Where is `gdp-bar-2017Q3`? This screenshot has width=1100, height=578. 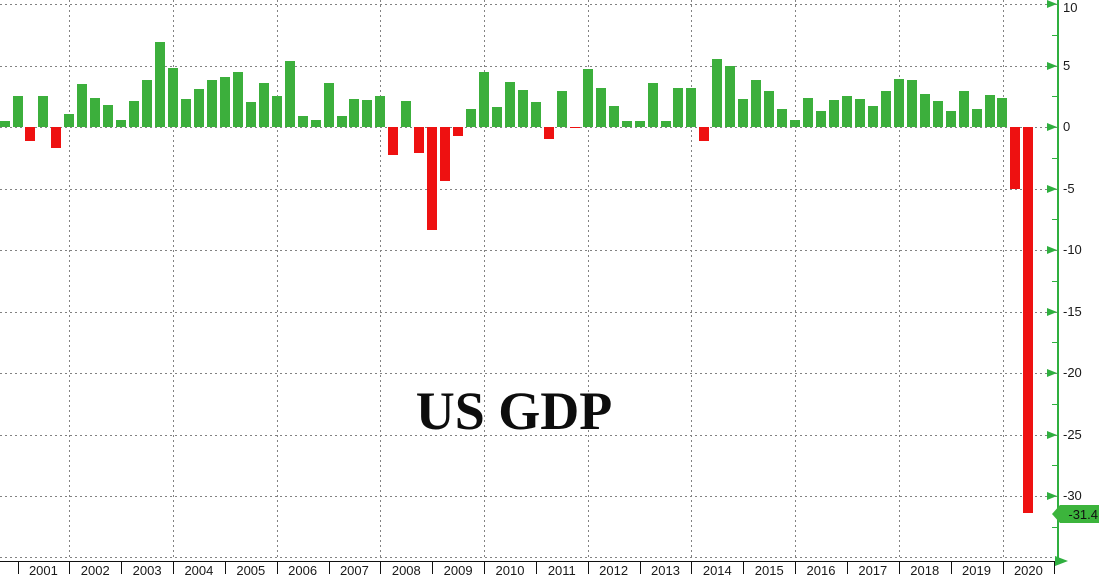
gdp-bar-2017Q3 is located at coordinates (885, 109).